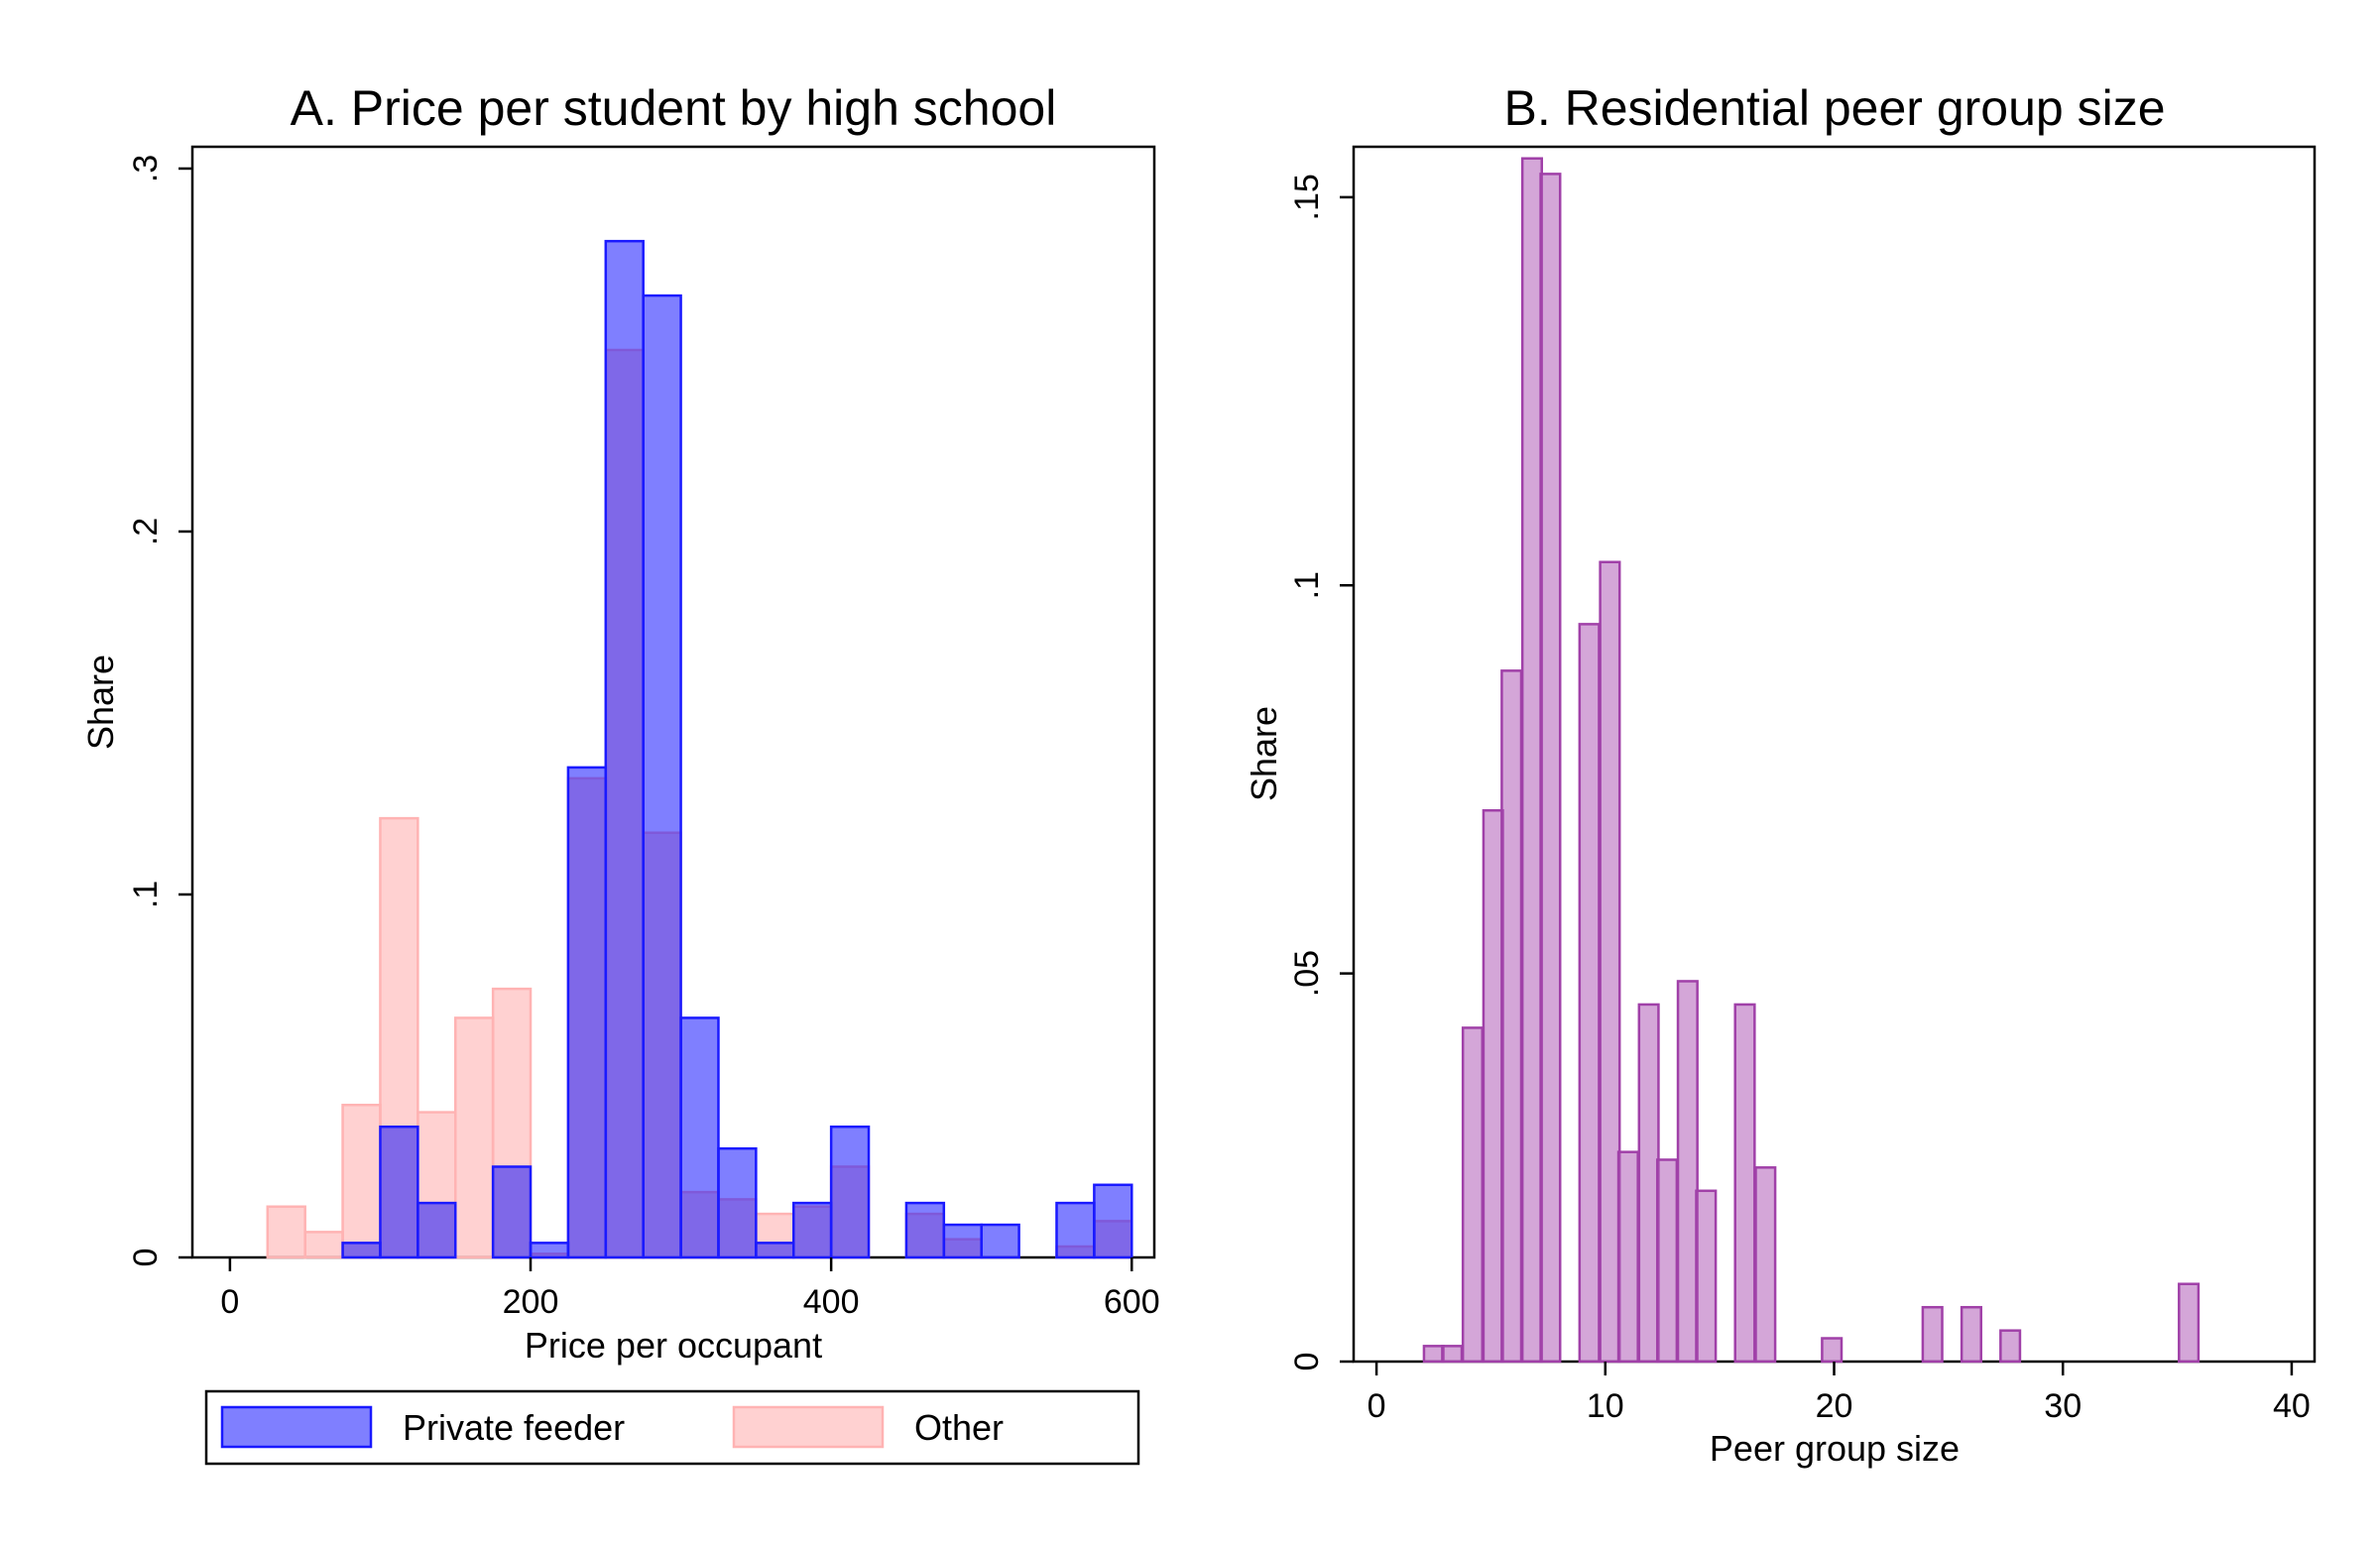 This screenshot has height=1547, width=2380. Describe the element at coordinates (100, 702) in the screenshot. I see `panel-a-y-axis-title: Share` at that location.